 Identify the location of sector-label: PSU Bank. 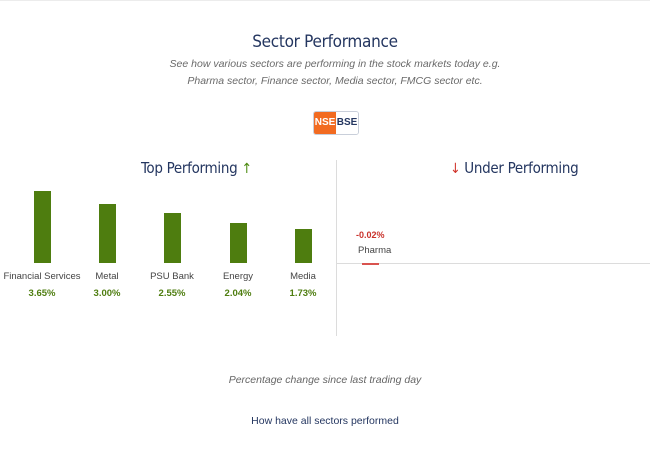
(172, 276).